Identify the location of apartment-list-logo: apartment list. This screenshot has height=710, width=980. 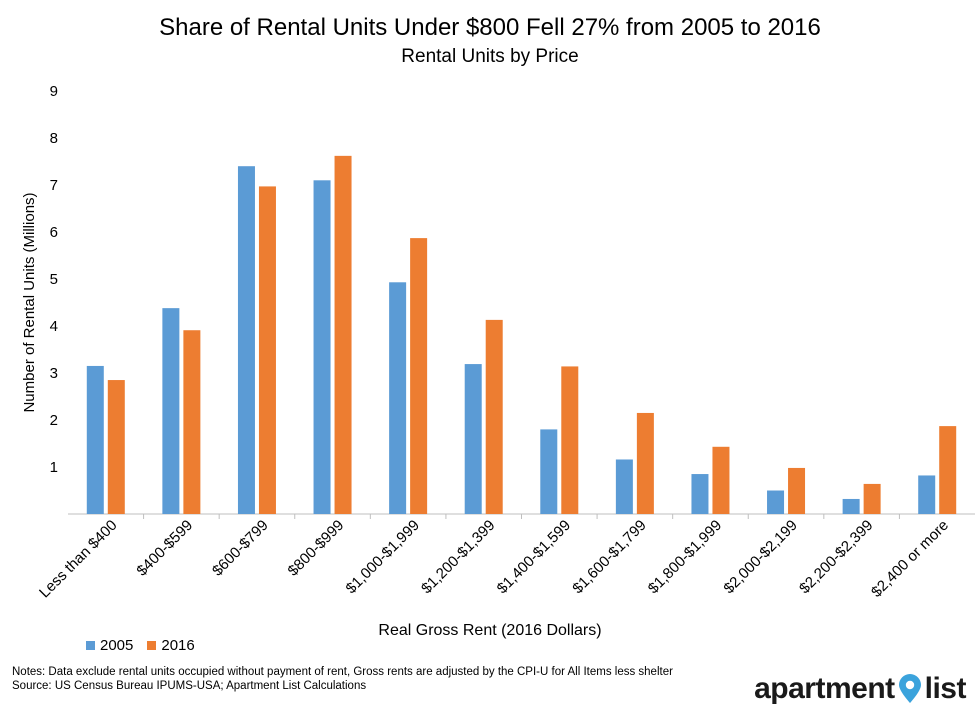
(860, 689).